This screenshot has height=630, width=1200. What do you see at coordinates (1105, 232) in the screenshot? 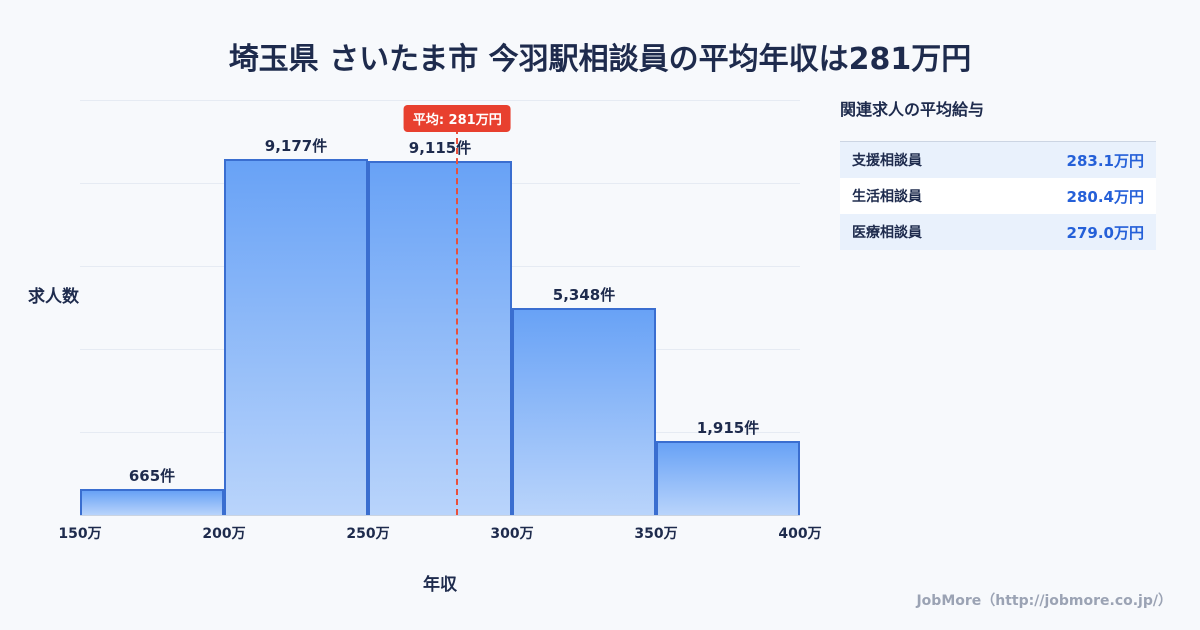
I see `salary-value: 279.0万円` at bounding box center [1105, 232].